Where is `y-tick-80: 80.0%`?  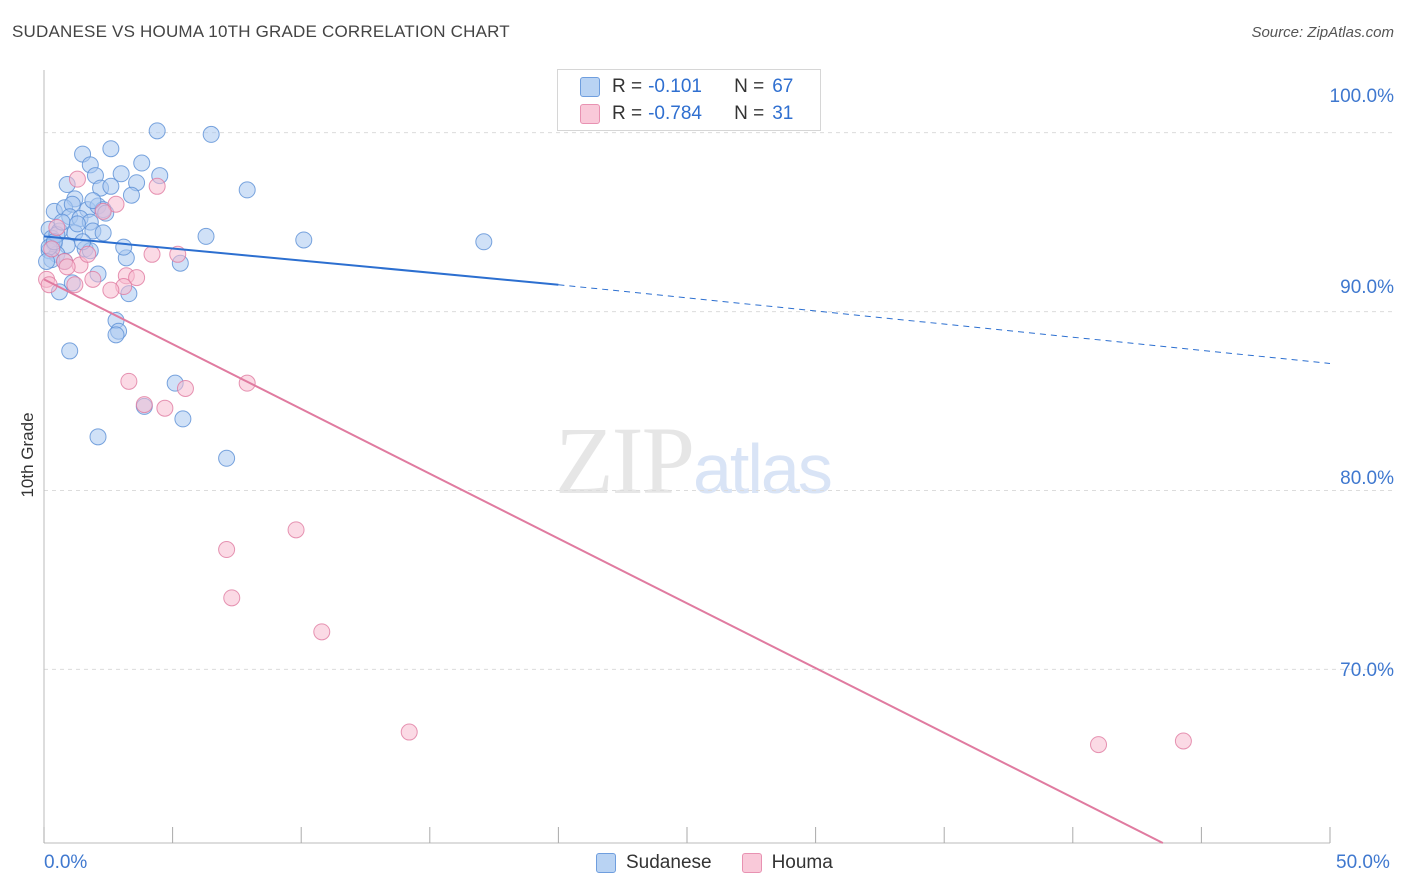 y-tick-80: 80.0% is located at coordinates (1367, 478).